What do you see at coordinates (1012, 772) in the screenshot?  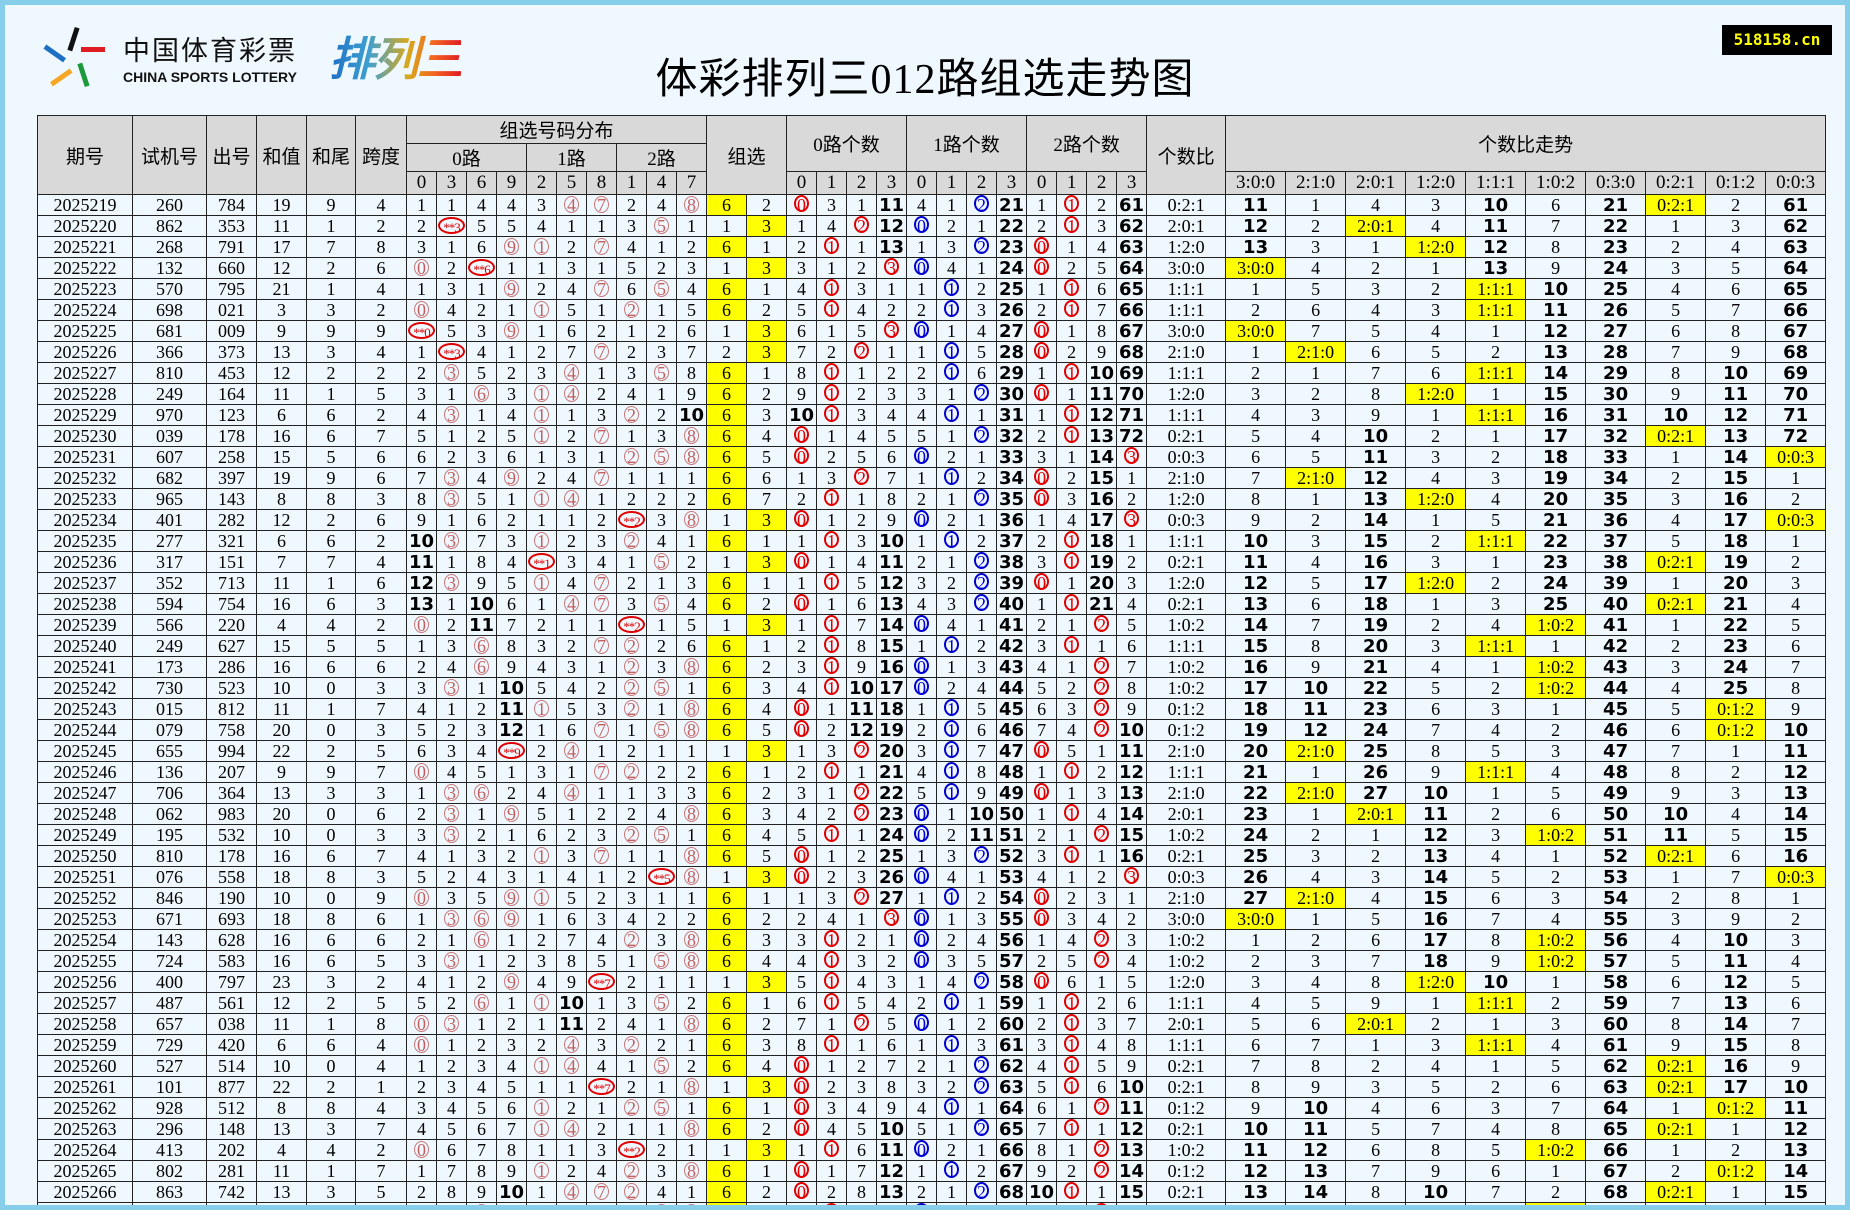 I see `c1-count-omission: 48` at bounding box center [1012, 772].